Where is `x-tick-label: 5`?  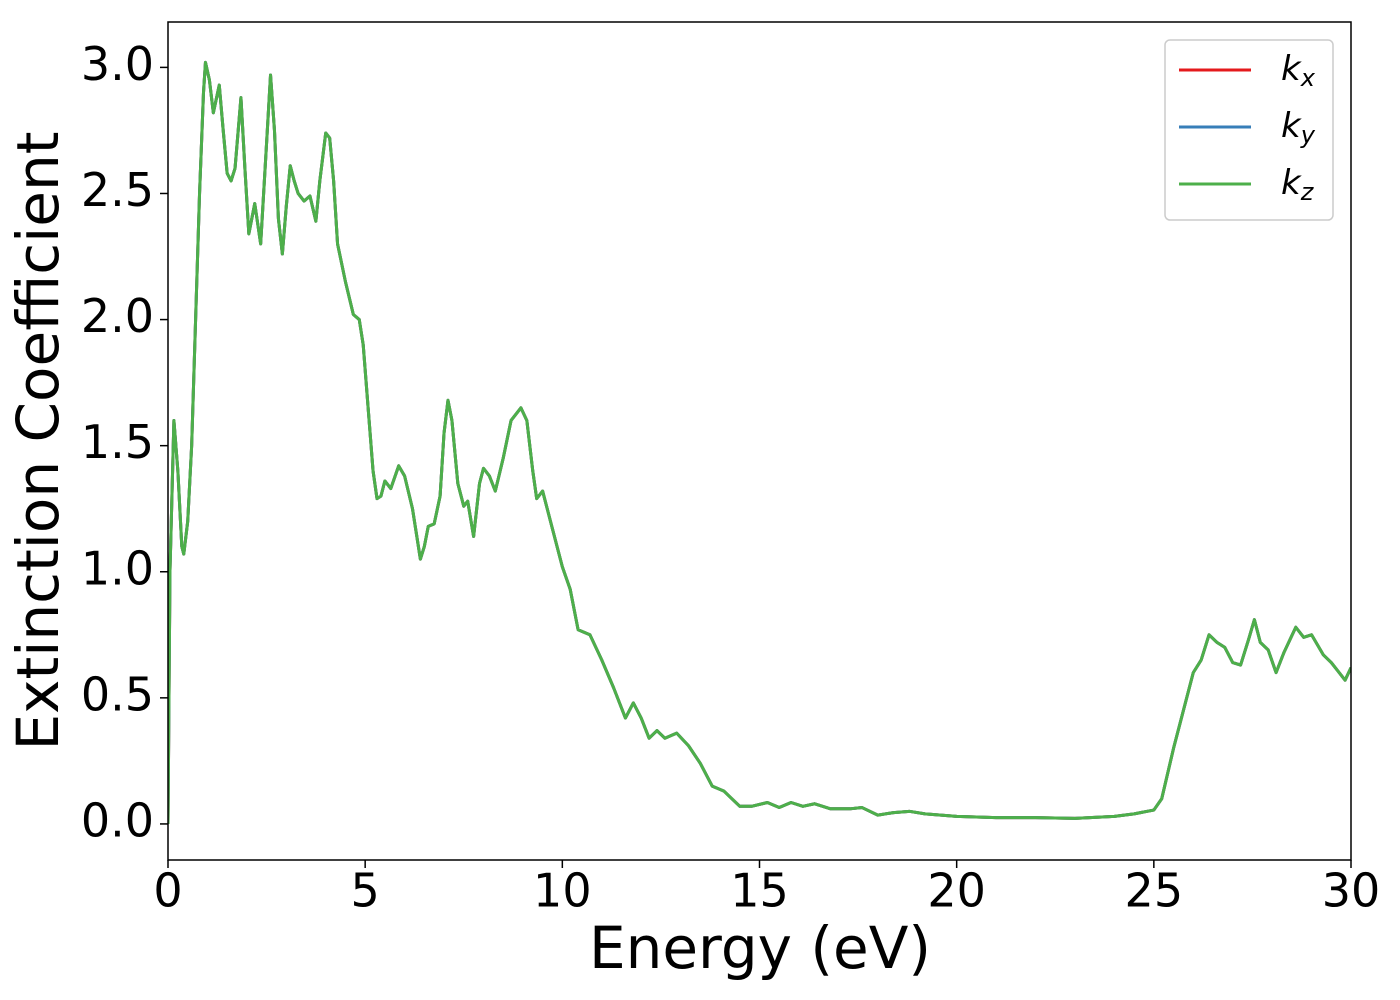 x-tick-label: 5 is located at coordinates (365, 891).